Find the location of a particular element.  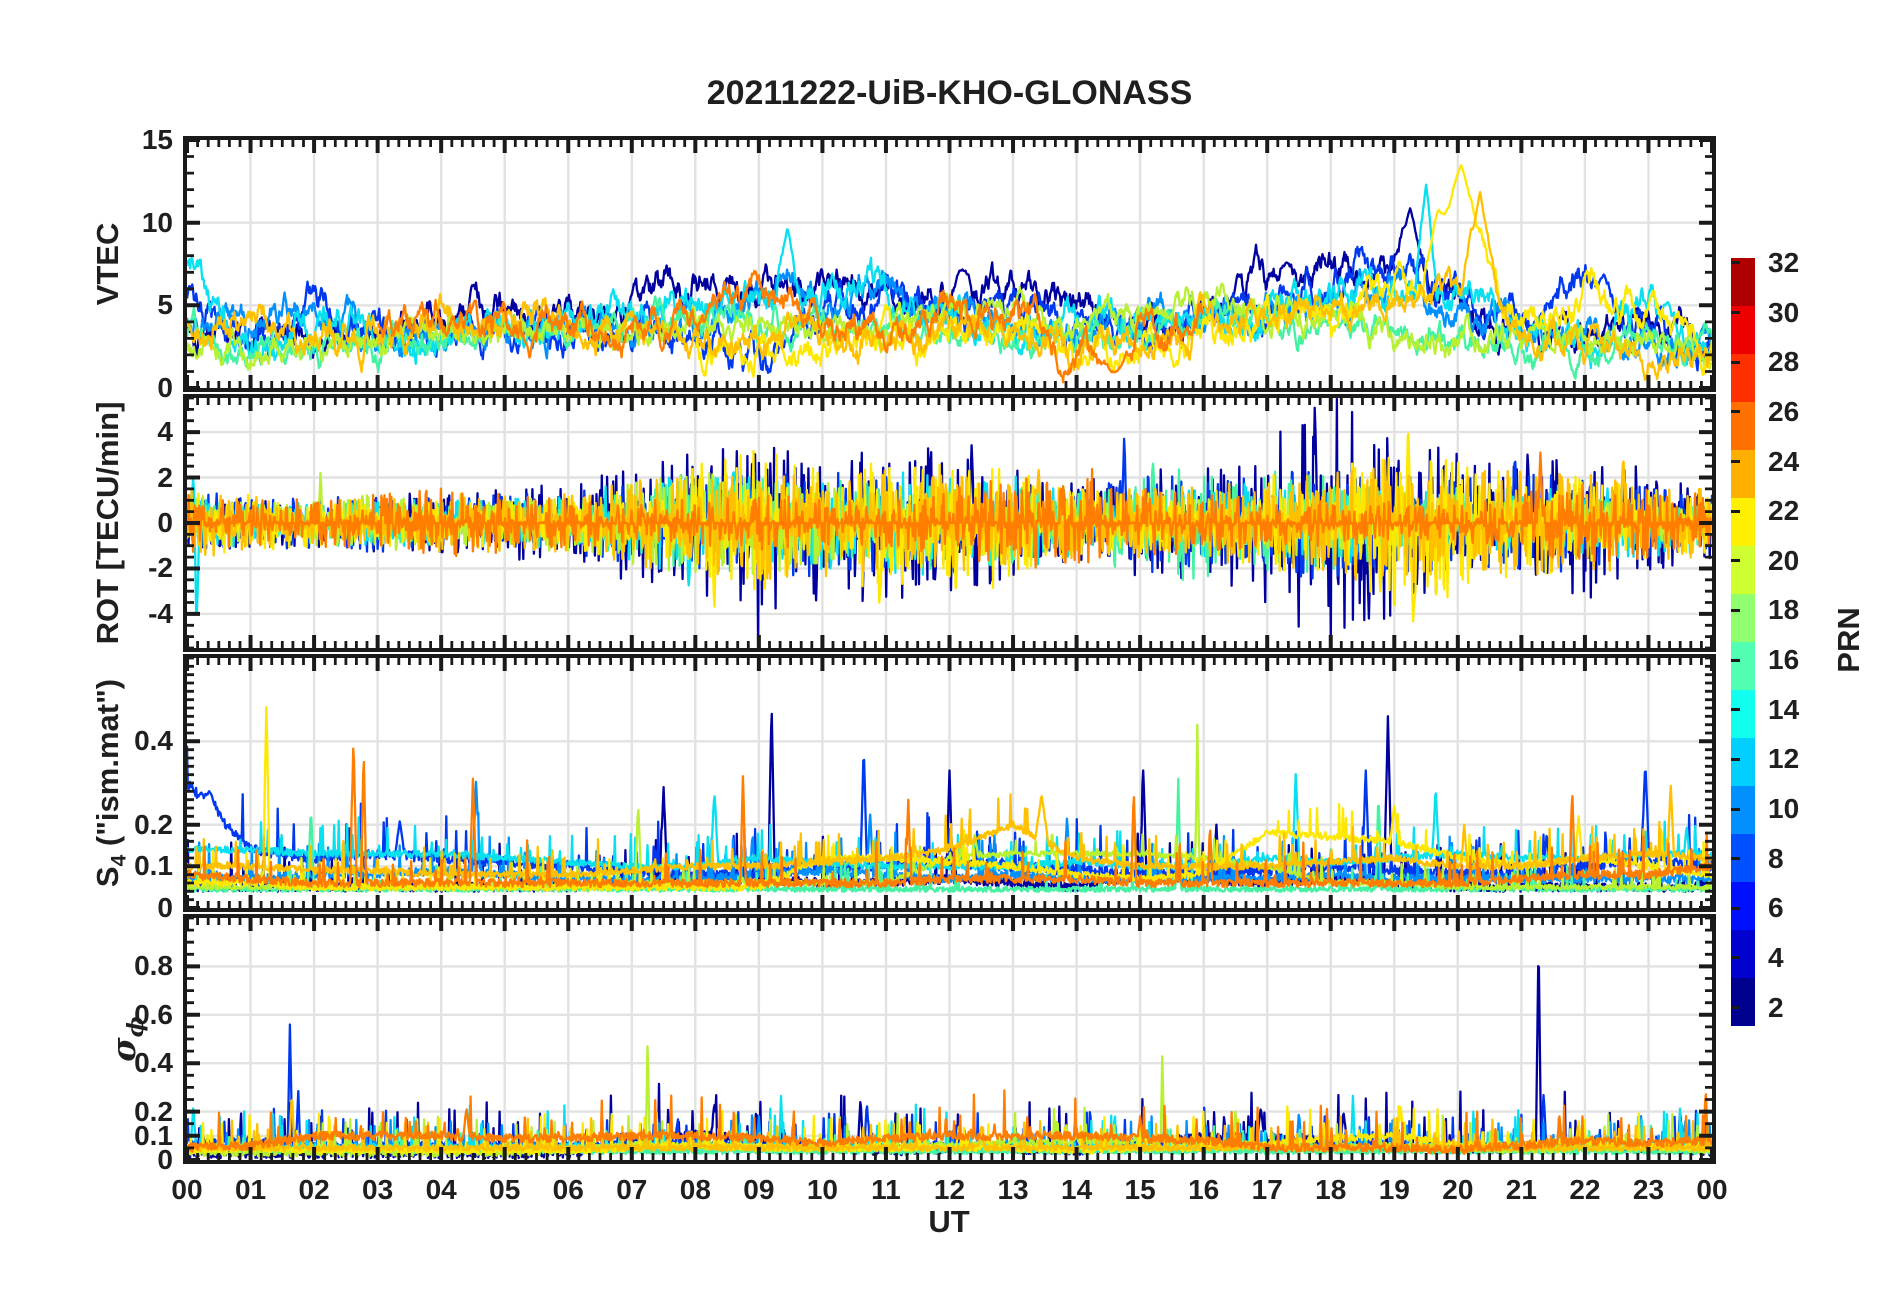

x-tick-label: 19 is located at coordinates (1394, 1189).